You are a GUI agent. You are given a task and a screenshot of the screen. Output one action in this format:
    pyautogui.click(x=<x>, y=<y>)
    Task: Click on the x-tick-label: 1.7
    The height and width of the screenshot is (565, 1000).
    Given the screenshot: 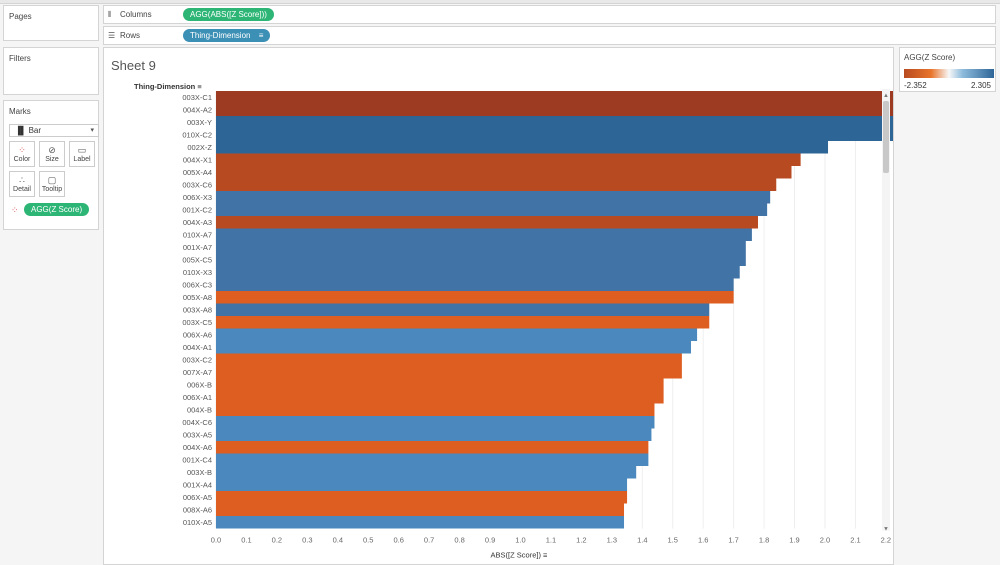 What is the action you would take?
    pyautogui.click(x=733, y=540)
    